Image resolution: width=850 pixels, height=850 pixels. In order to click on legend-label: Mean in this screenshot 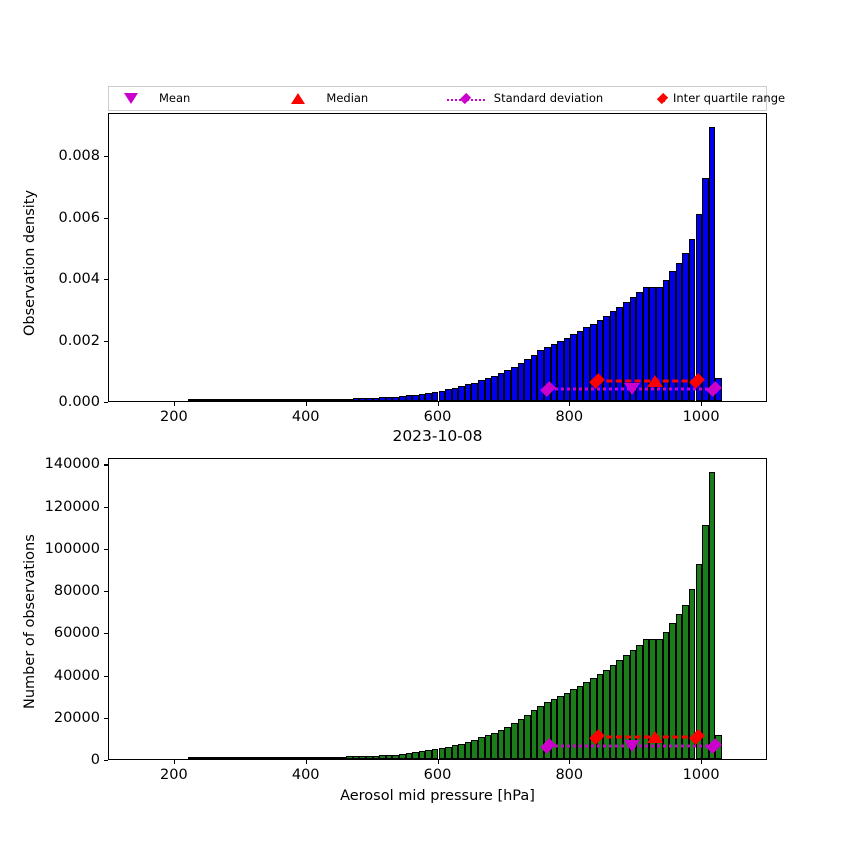, I will do `click(175, 97)`.